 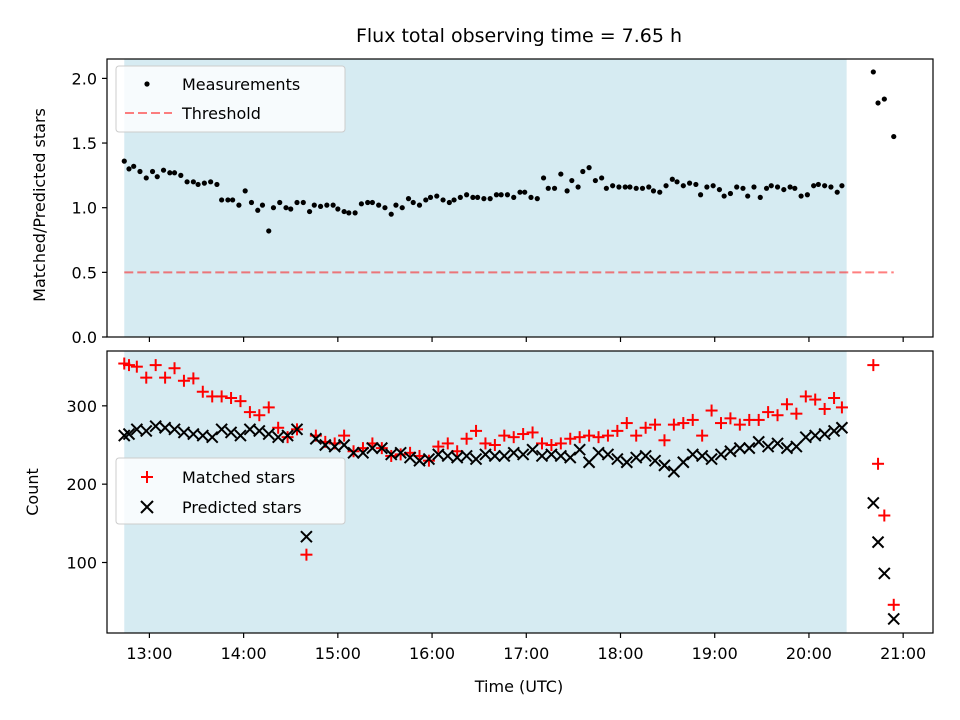 I want to click on time-x-tick-label: 17:00, so click(x=526, y=653).